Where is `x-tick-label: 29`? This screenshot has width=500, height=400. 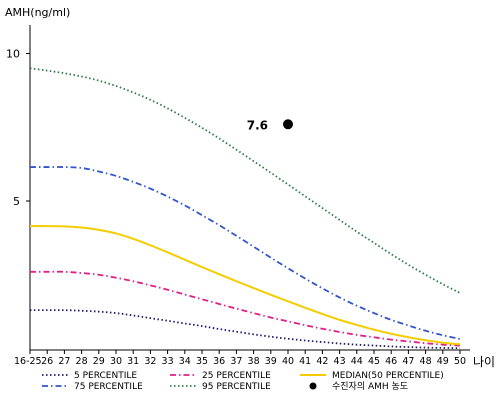
x-tick-label: 29 is located at coordinates (99, 361).